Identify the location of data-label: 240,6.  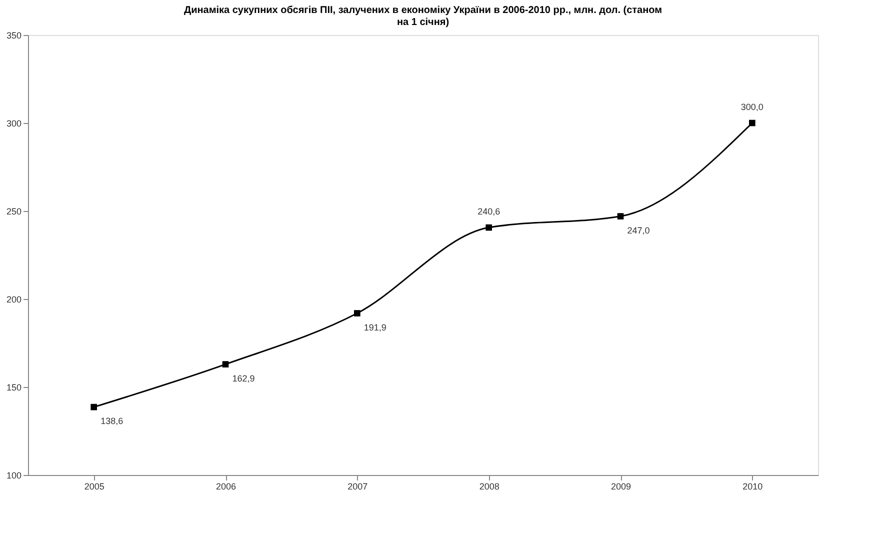
(489, 211).